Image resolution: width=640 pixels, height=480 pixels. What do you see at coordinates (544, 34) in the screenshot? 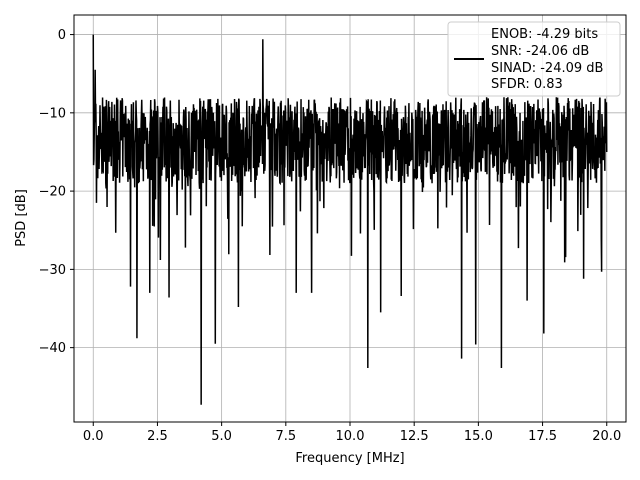
I see `legend-entry-enob: ENOB: -4.29 bits` at bounding box center [544, 34].